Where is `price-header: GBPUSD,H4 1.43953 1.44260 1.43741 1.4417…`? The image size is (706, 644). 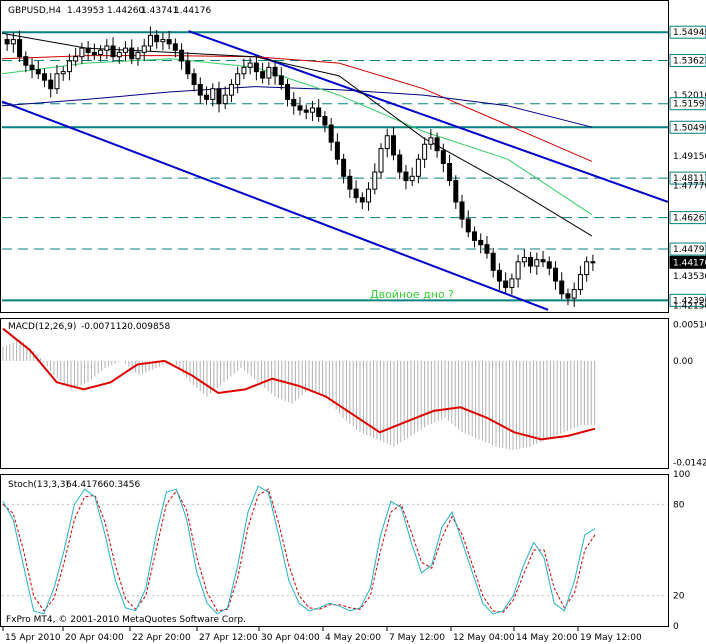 price-header: GBPUSD,H4 1.43953 1.44260 1.43741 1.4417… is located at coordinates (109, 11).